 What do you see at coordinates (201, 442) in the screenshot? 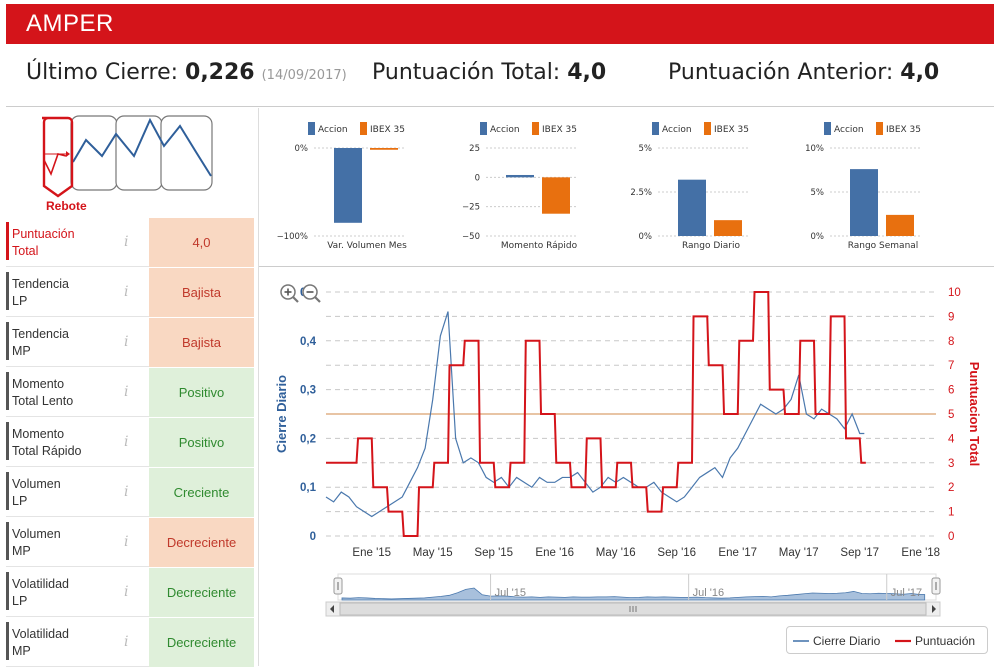
I see `indicator-value: Positivo` at bounding box center [201, 442].